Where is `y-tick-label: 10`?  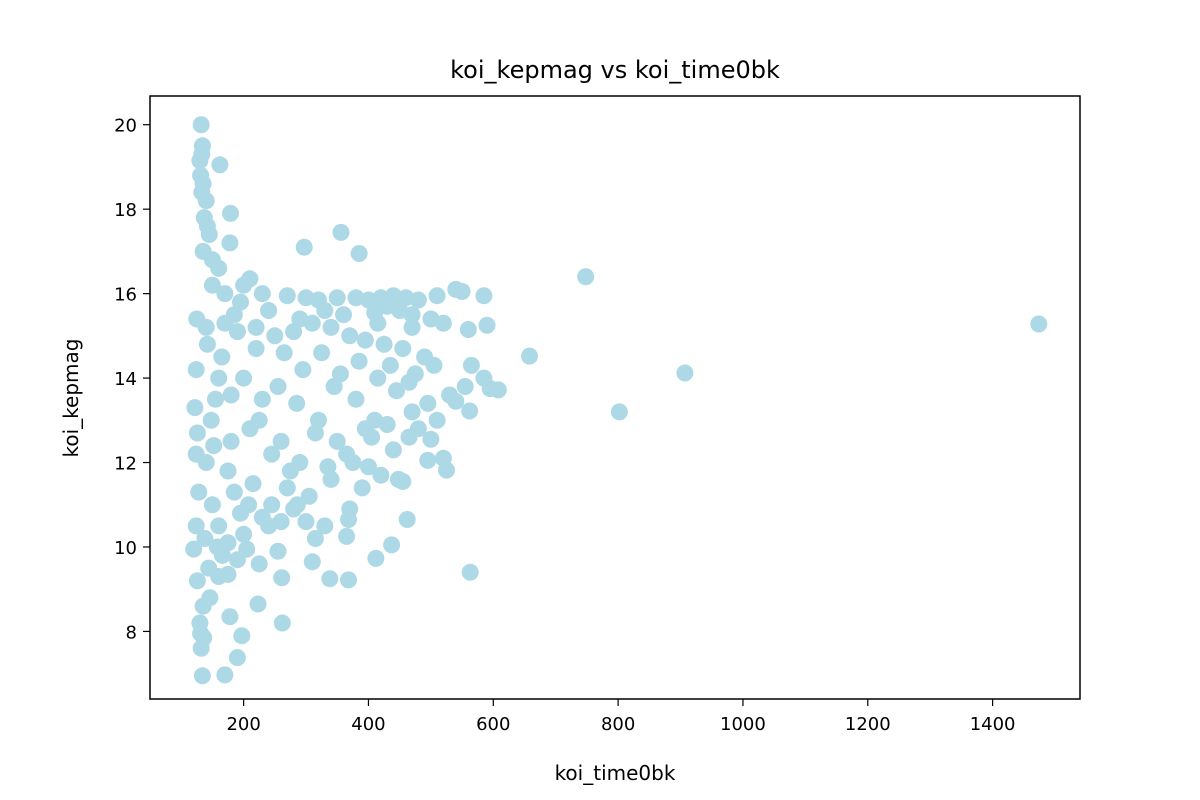
y-tick-label: 10 is located at coordinates (125, 548).